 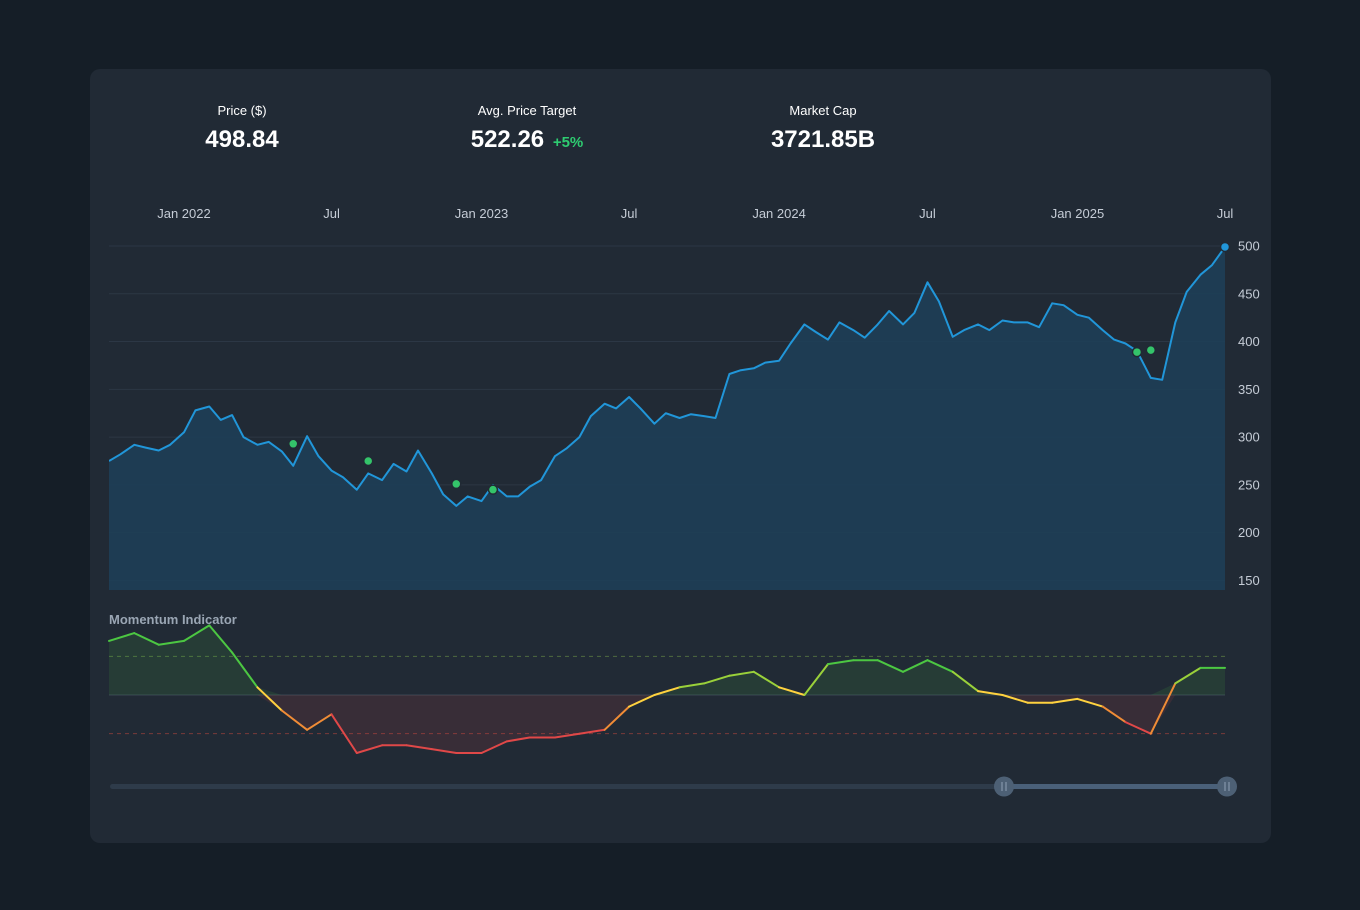 I want to click on slider-selection, so click(x=1115, y=786).